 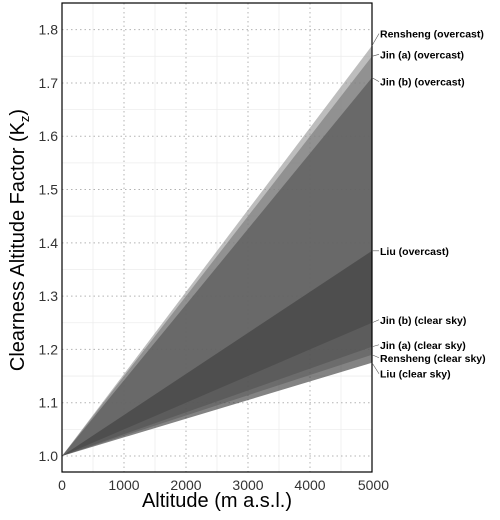 What do you see at coordinates (49, 456) in the screenshot?
I see `y-tick-label: 1.0` at bounding box center [49, 456].